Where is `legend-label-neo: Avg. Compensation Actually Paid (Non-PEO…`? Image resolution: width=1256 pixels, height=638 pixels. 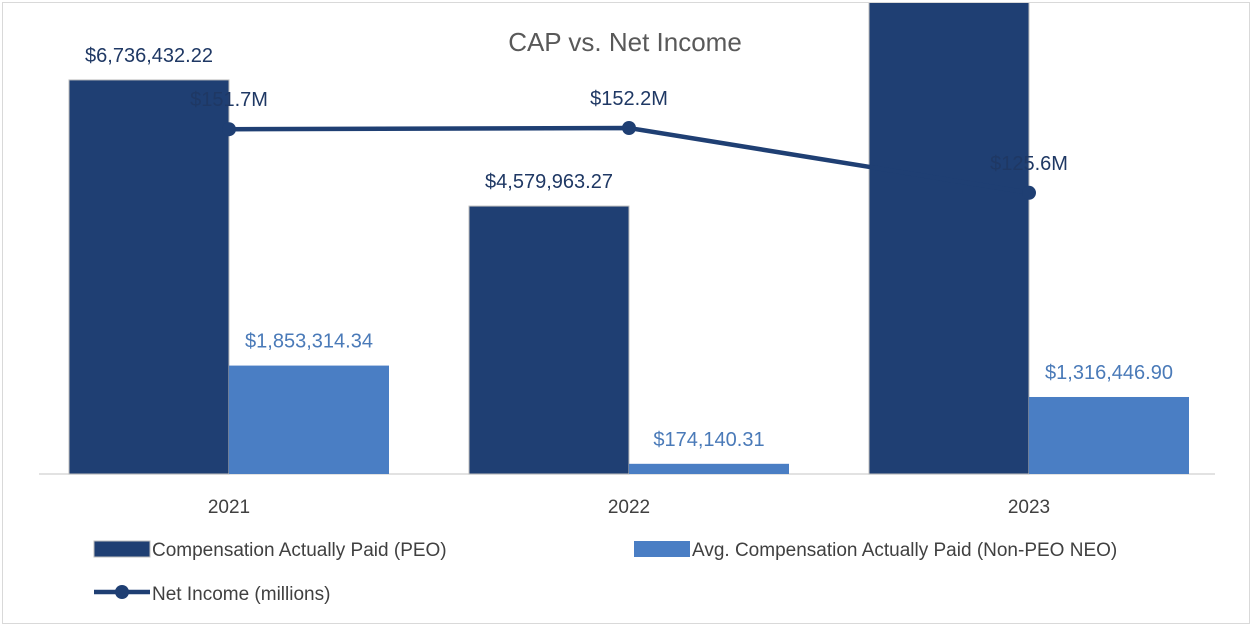 legend-label-neo: Avg. Compensation Actually Paid (Non-PEO… is located at coordinates (904, 550).